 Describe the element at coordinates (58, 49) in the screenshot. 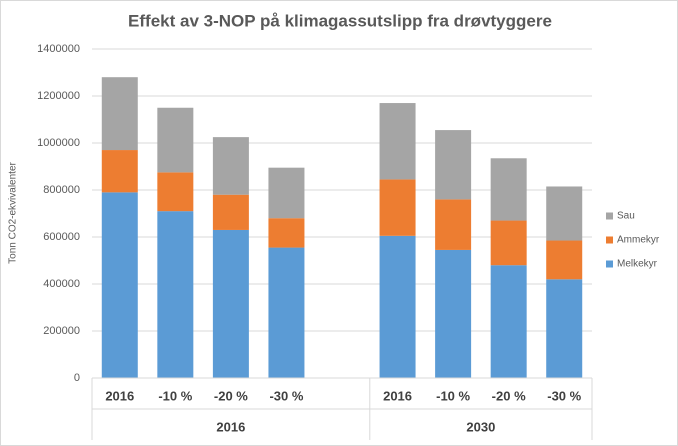

I see `y-tick-label: 1400000` at that location.